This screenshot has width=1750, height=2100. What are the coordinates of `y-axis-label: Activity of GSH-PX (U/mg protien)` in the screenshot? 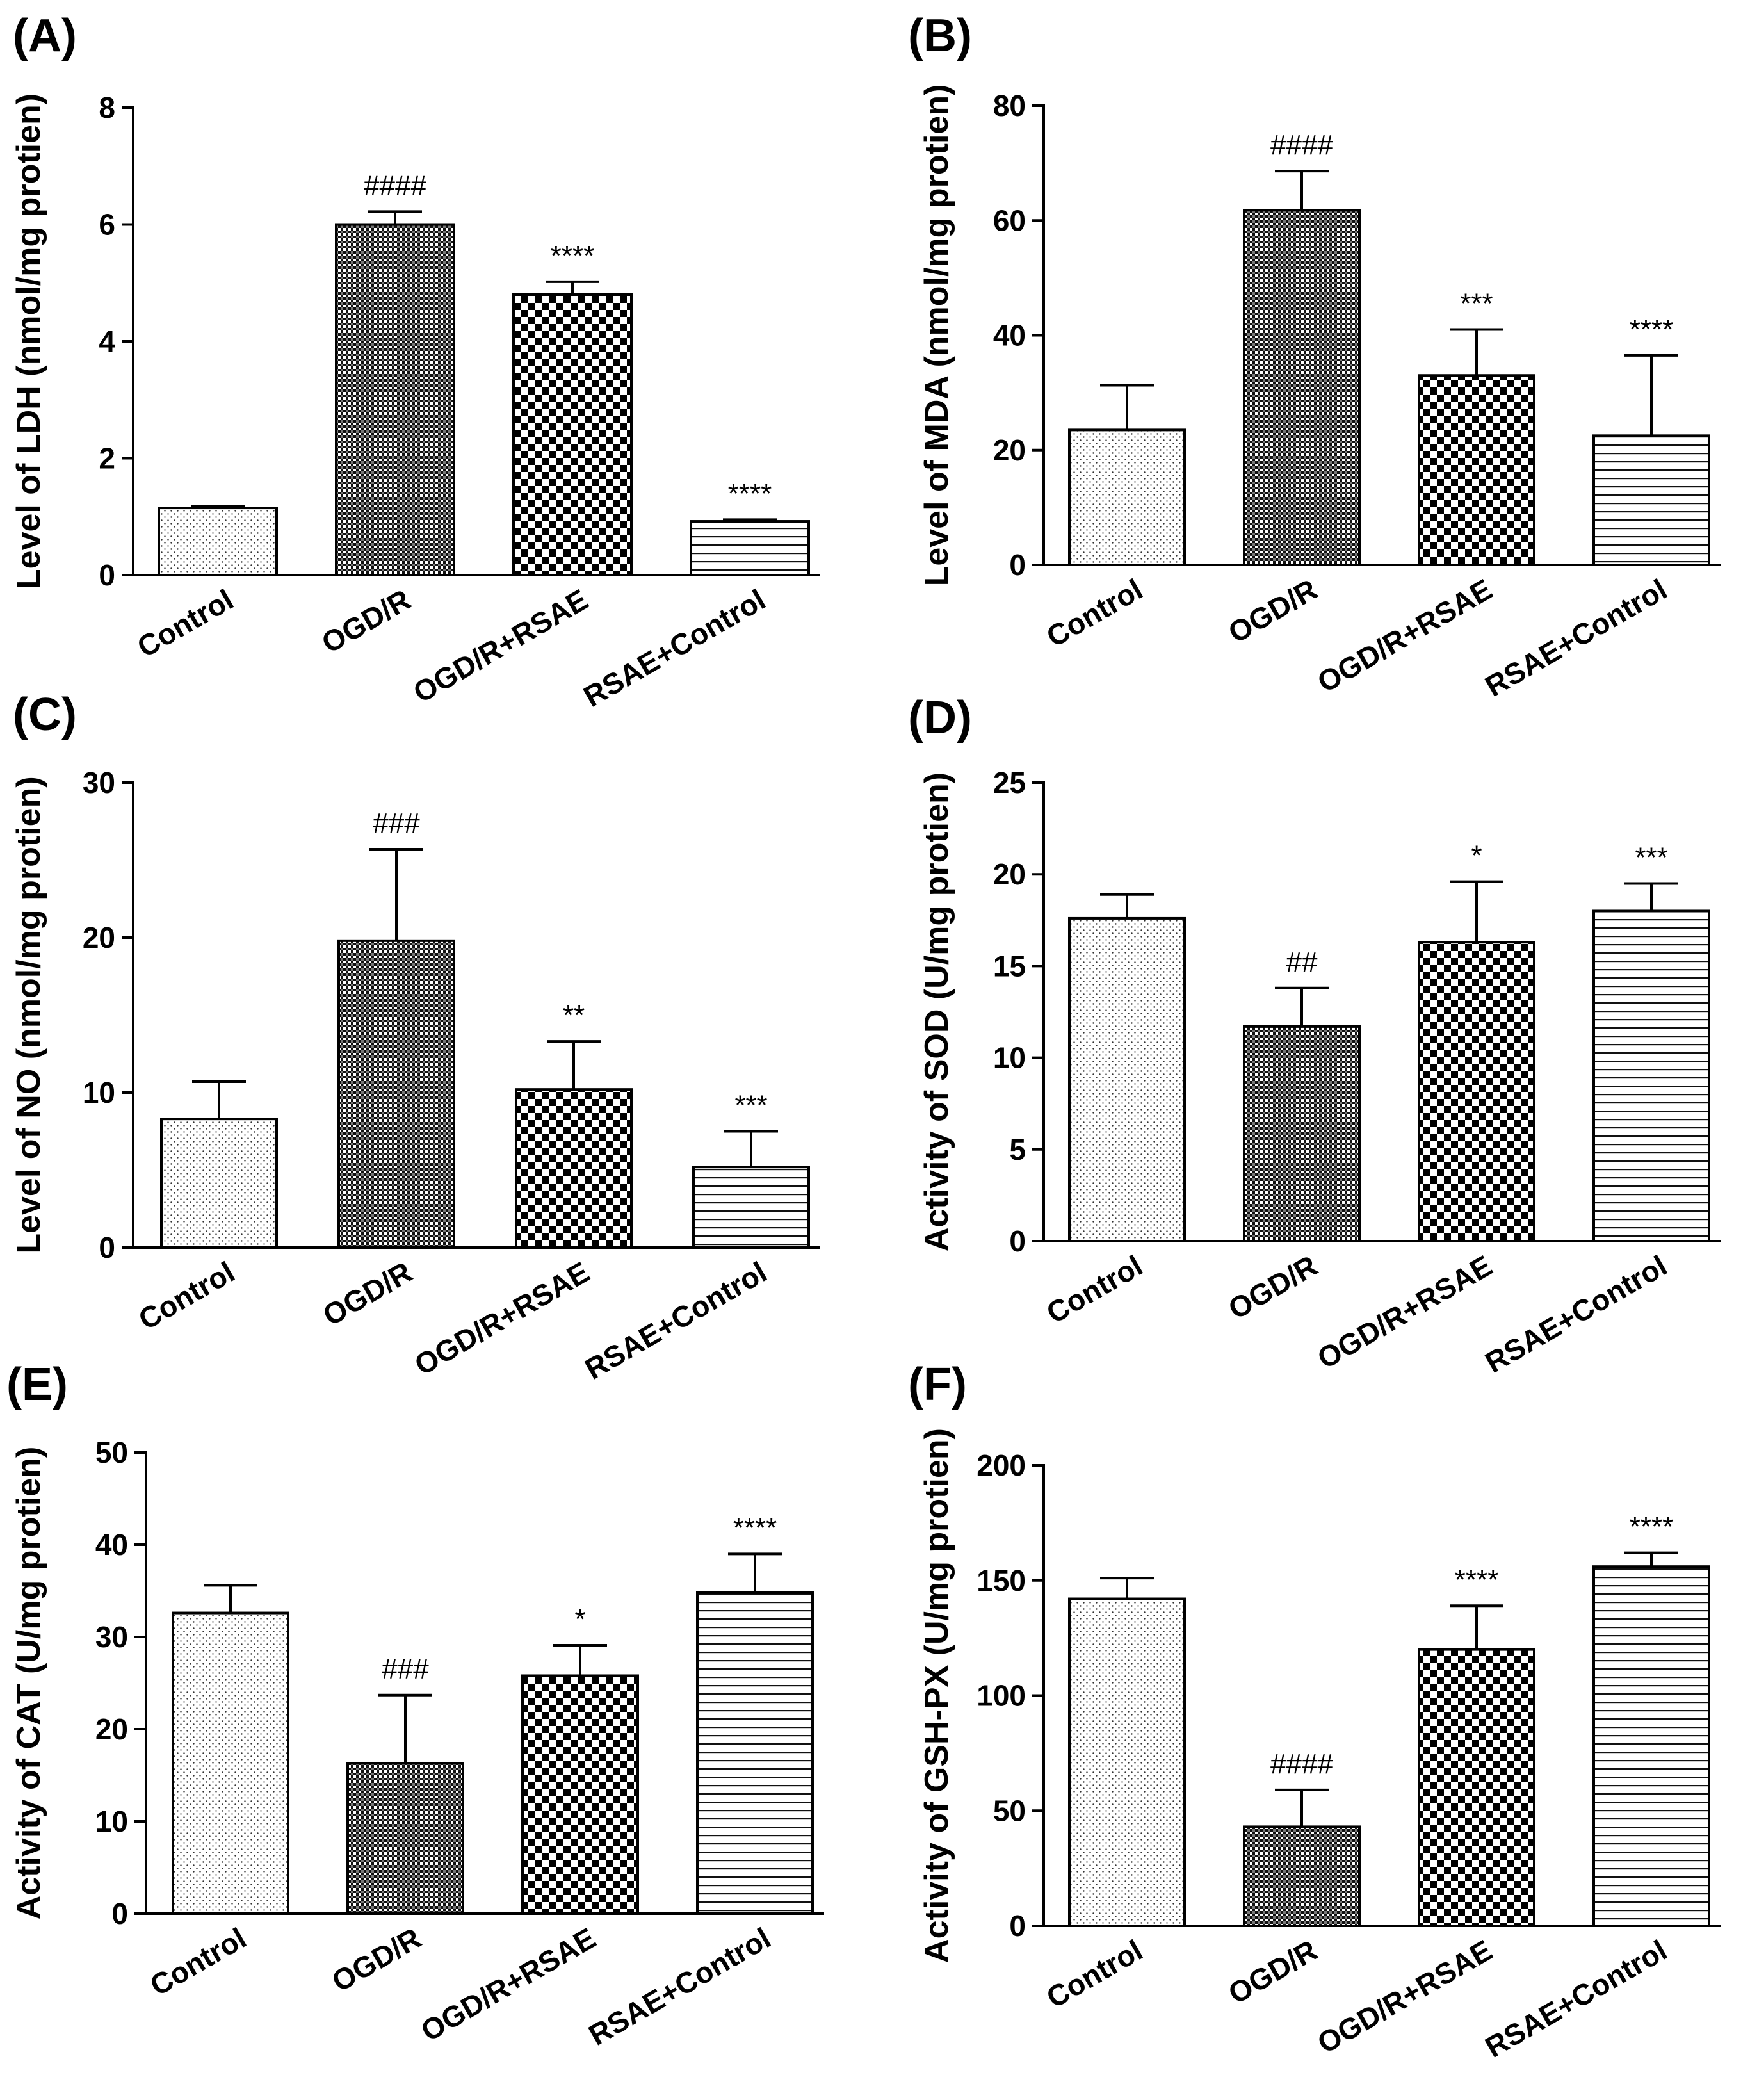 It's located at (936, 1695).